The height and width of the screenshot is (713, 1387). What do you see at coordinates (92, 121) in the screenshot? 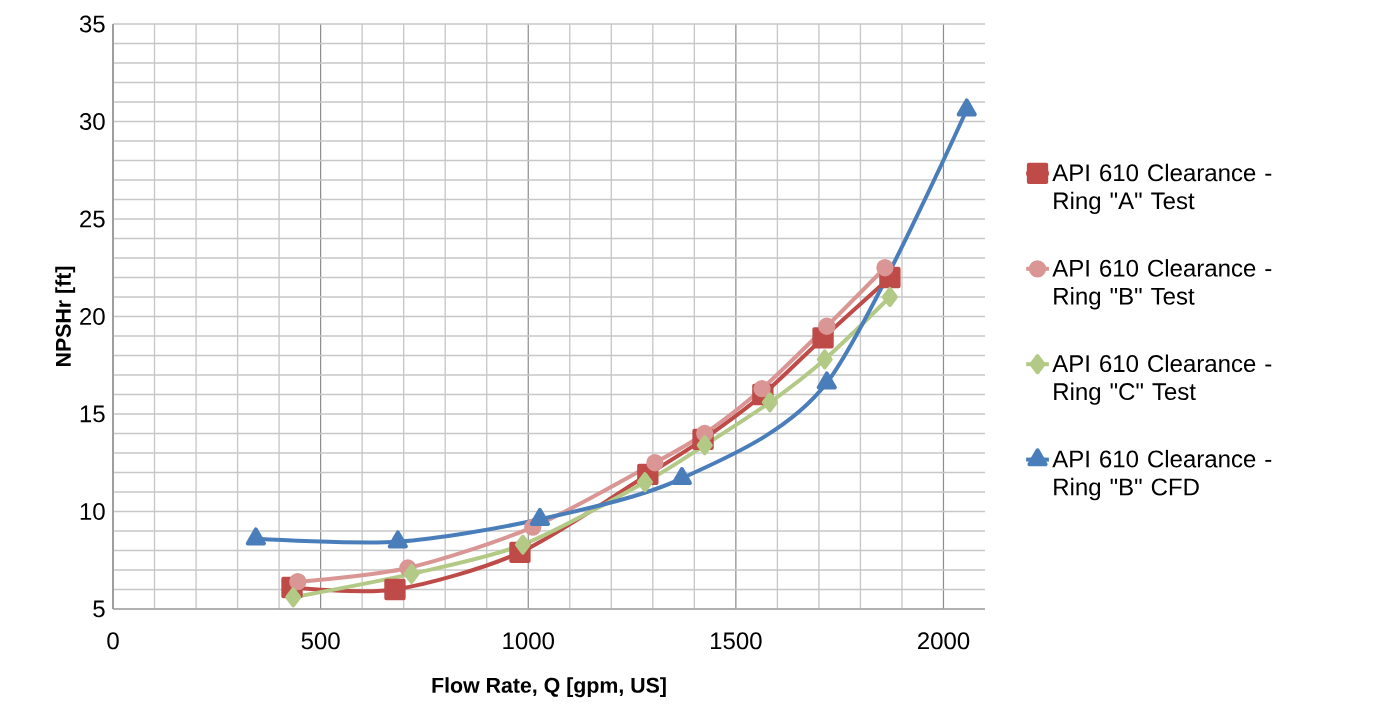
I see `y-tick-label: 30` at bounding box center [92, 121].